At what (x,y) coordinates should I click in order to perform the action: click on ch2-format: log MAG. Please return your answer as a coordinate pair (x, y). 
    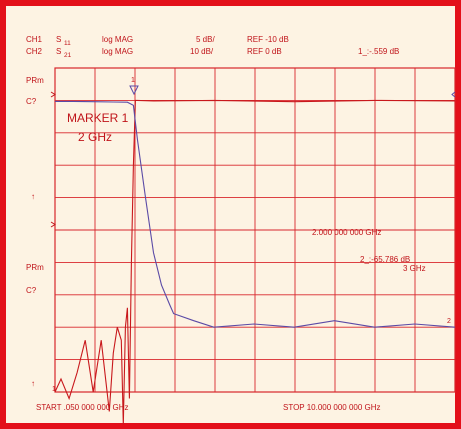
    Looking at the image, I should click on (117, 51).